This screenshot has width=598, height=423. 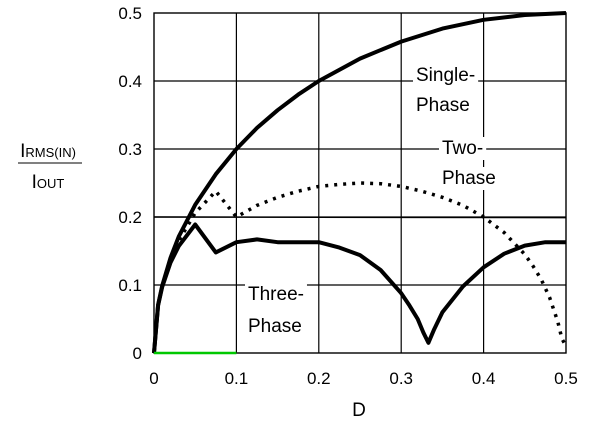 I want to click on y-tick-label: 0.1, so click(x=130, y=285).